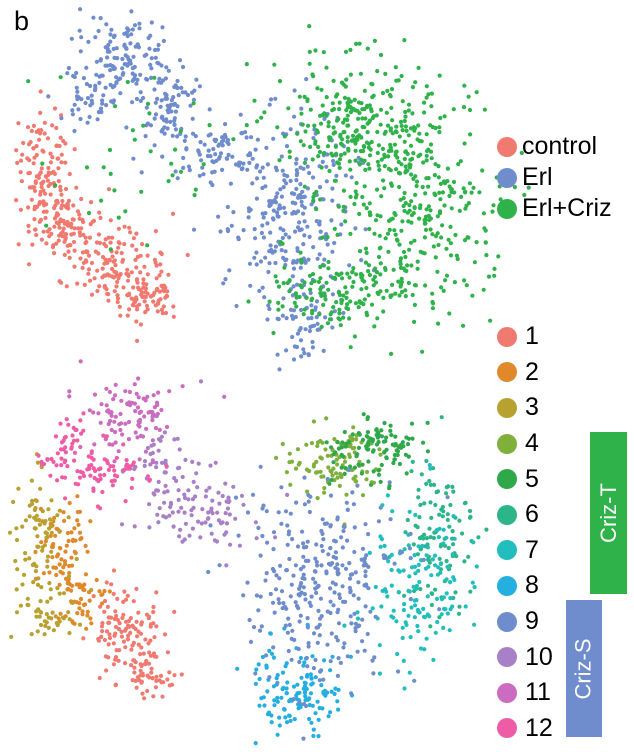 The height and width of the screenshot is (752, 634). Describe the element at coordinates (525, 729) in the screenshot. I see `cluster-legend-item: 12` at that location.